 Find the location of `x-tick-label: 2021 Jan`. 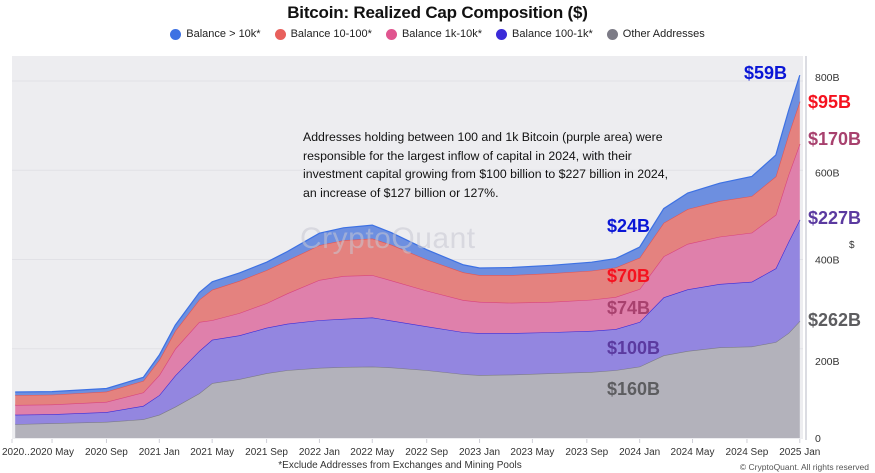

x-tick-label: 2021 Jan is located at coordinates (159, 452).